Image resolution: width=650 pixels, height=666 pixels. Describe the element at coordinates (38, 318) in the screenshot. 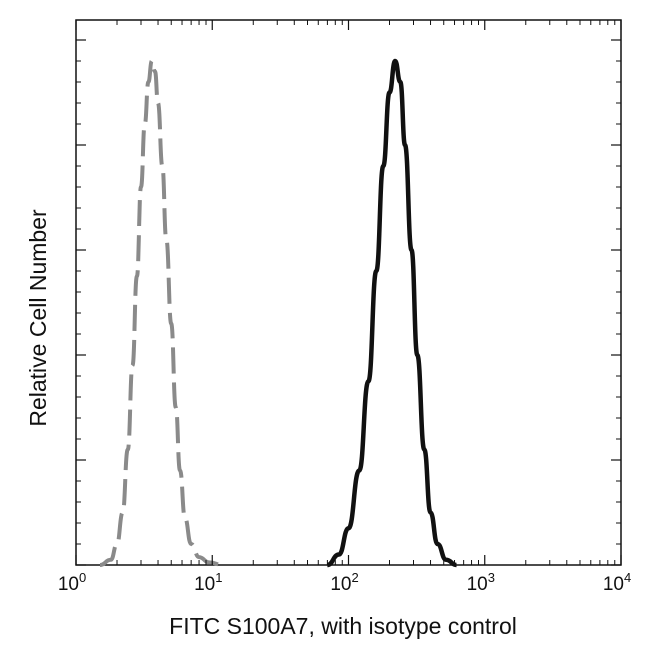

I see `y-axis-title: Relative Cell Number` at that location.